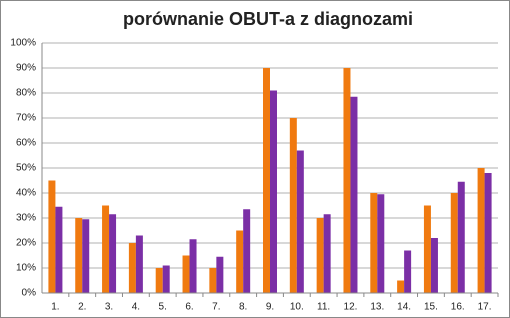 The width and height of the screenshot is (510, 318). I want to click on y-tick-label: 50%, so click(26, 168).